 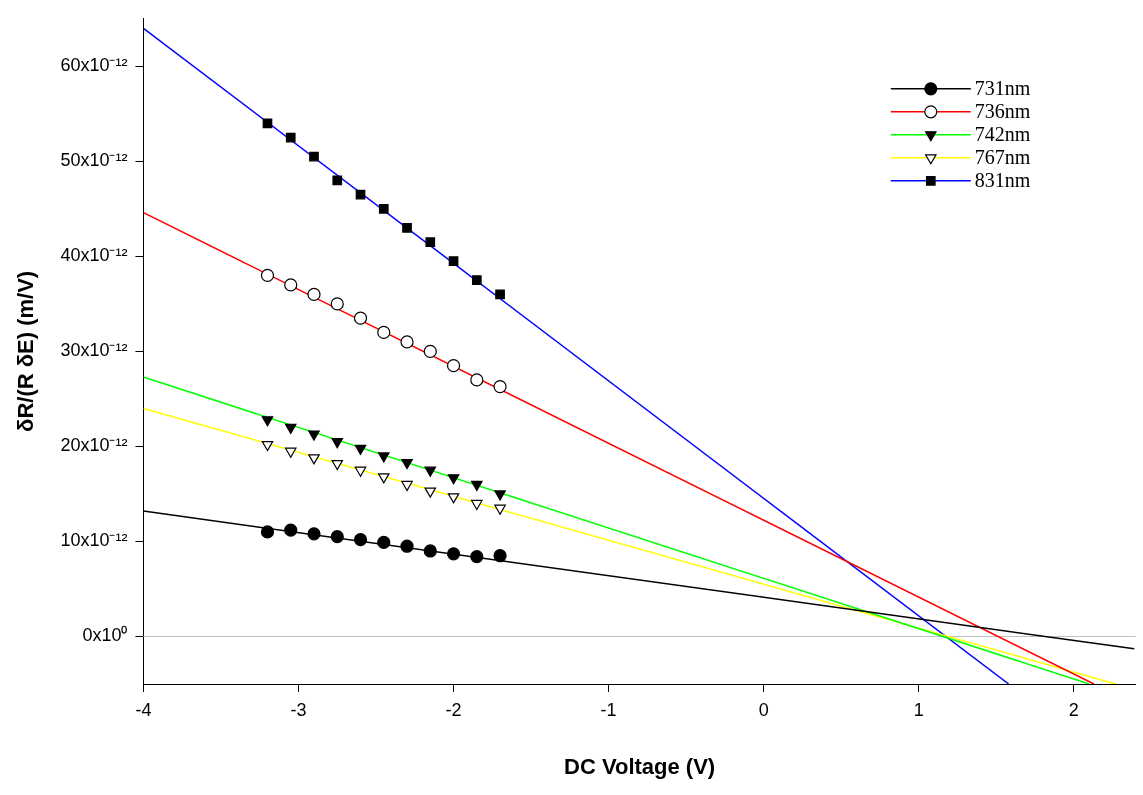 I want to click on y-tick-label: 50x10⁻¹², so click(x=94, y=160).